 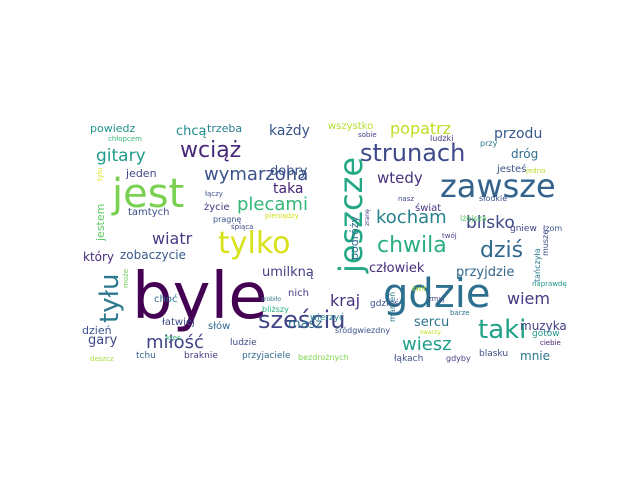 What do you see at coordinates (200, 297) in the screenshot?
I see `cloud-word: byle` at bounding box center [200, 297].